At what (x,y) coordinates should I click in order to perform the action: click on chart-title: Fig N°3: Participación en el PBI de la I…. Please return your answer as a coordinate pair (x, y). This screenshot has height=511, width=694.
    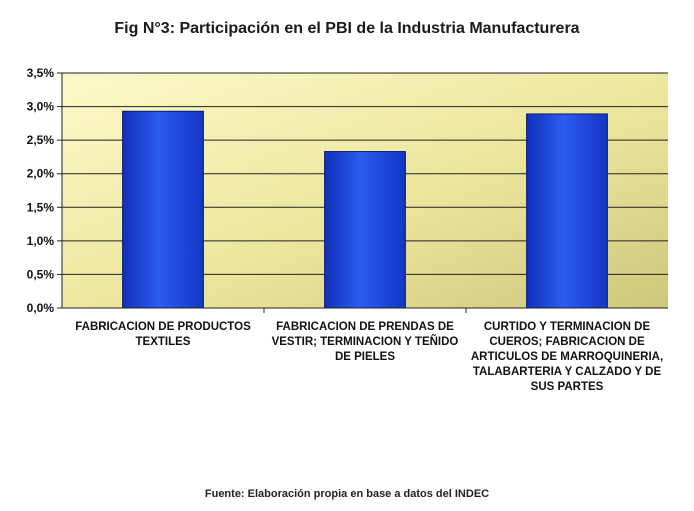
    Looking at the image, I should click on (347, 28).